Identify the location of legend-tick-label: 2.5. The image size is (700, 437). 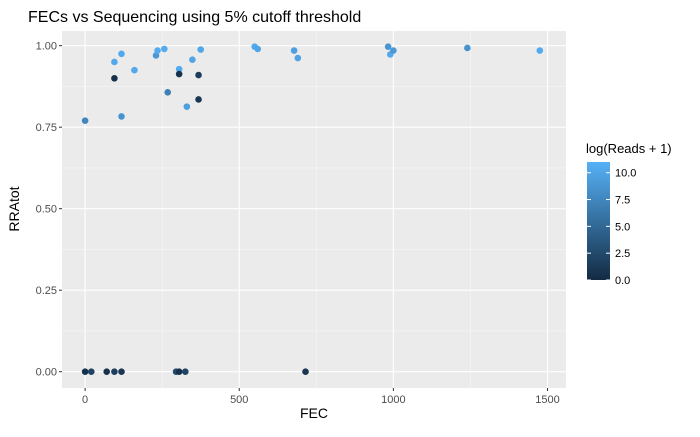
(622, 254).